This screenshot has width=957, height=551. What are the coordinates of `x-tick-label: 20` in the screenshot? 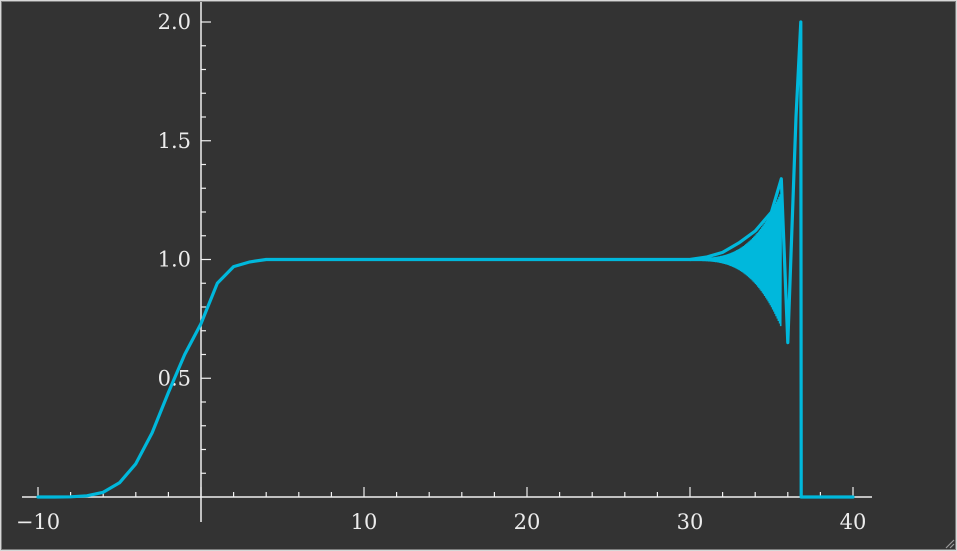 It's located at (527, 522).